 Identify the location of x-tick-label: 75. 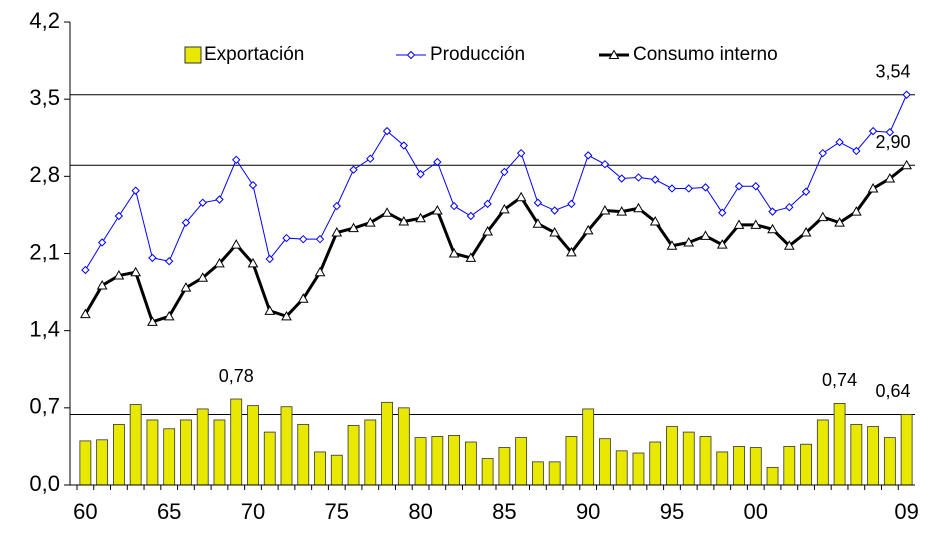
(337, 511).